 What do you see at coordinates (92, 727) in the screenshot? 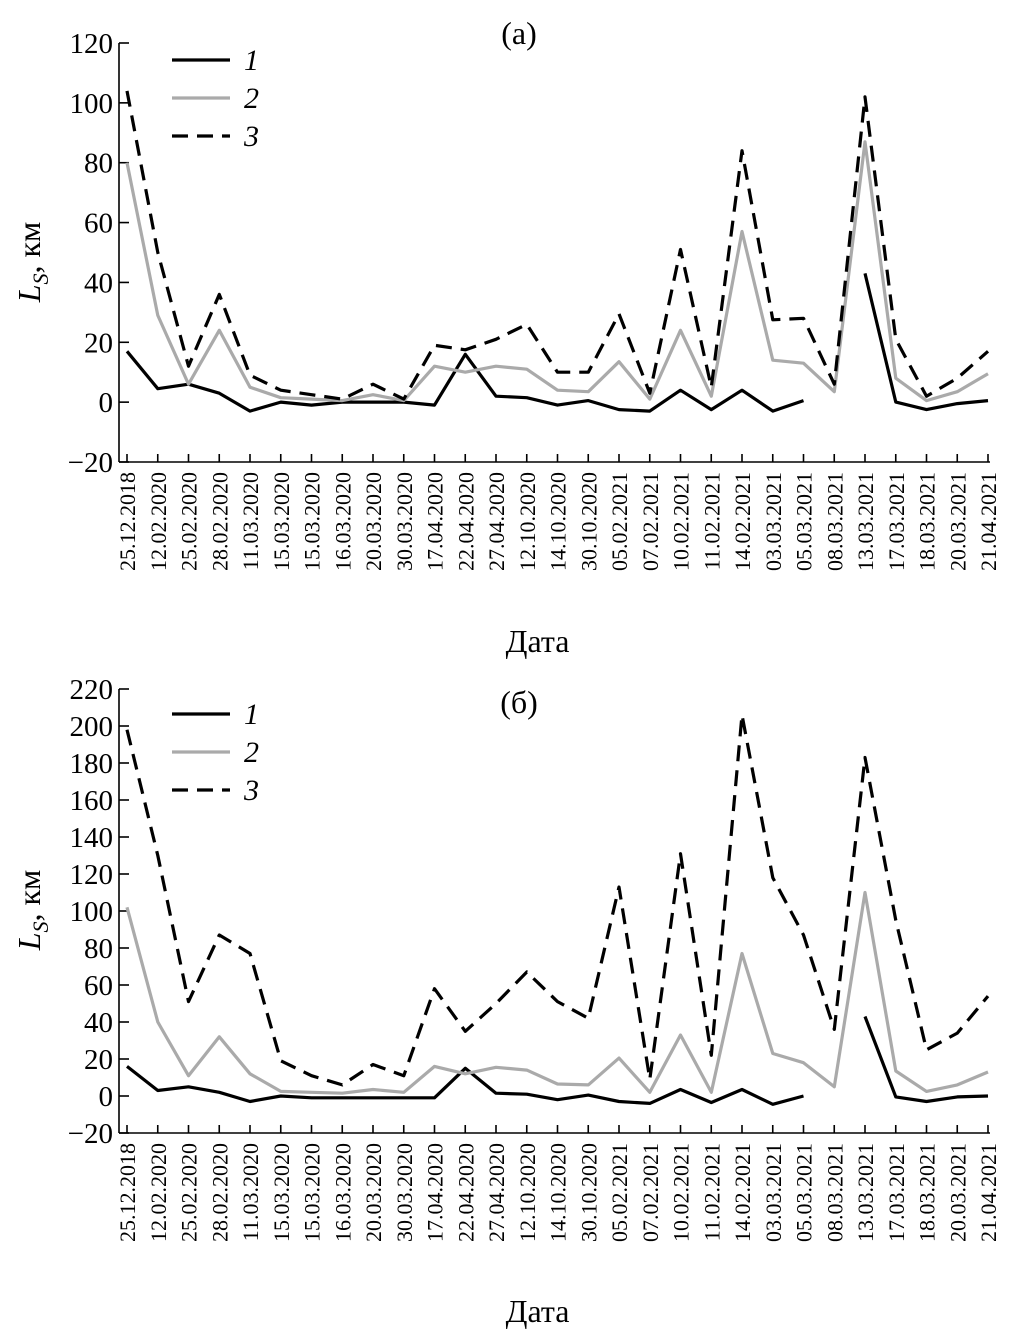
I see `y-tick-label: 200` at bounding box center [92, 727].